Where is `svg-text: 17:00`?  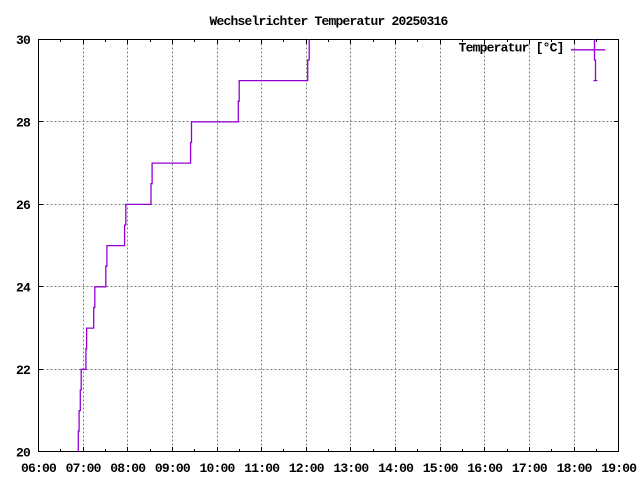 svg-text: 17:00 is located at coordinates (530, 468).